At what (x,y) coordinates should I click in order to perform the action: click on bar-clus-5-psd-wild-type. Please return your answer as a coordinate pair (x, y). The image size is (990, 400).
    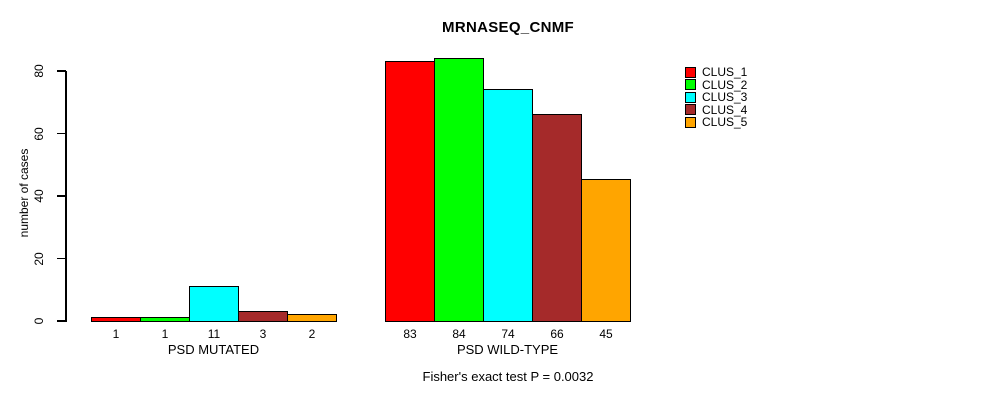
    Looking at the image, I should click on (606, 250).